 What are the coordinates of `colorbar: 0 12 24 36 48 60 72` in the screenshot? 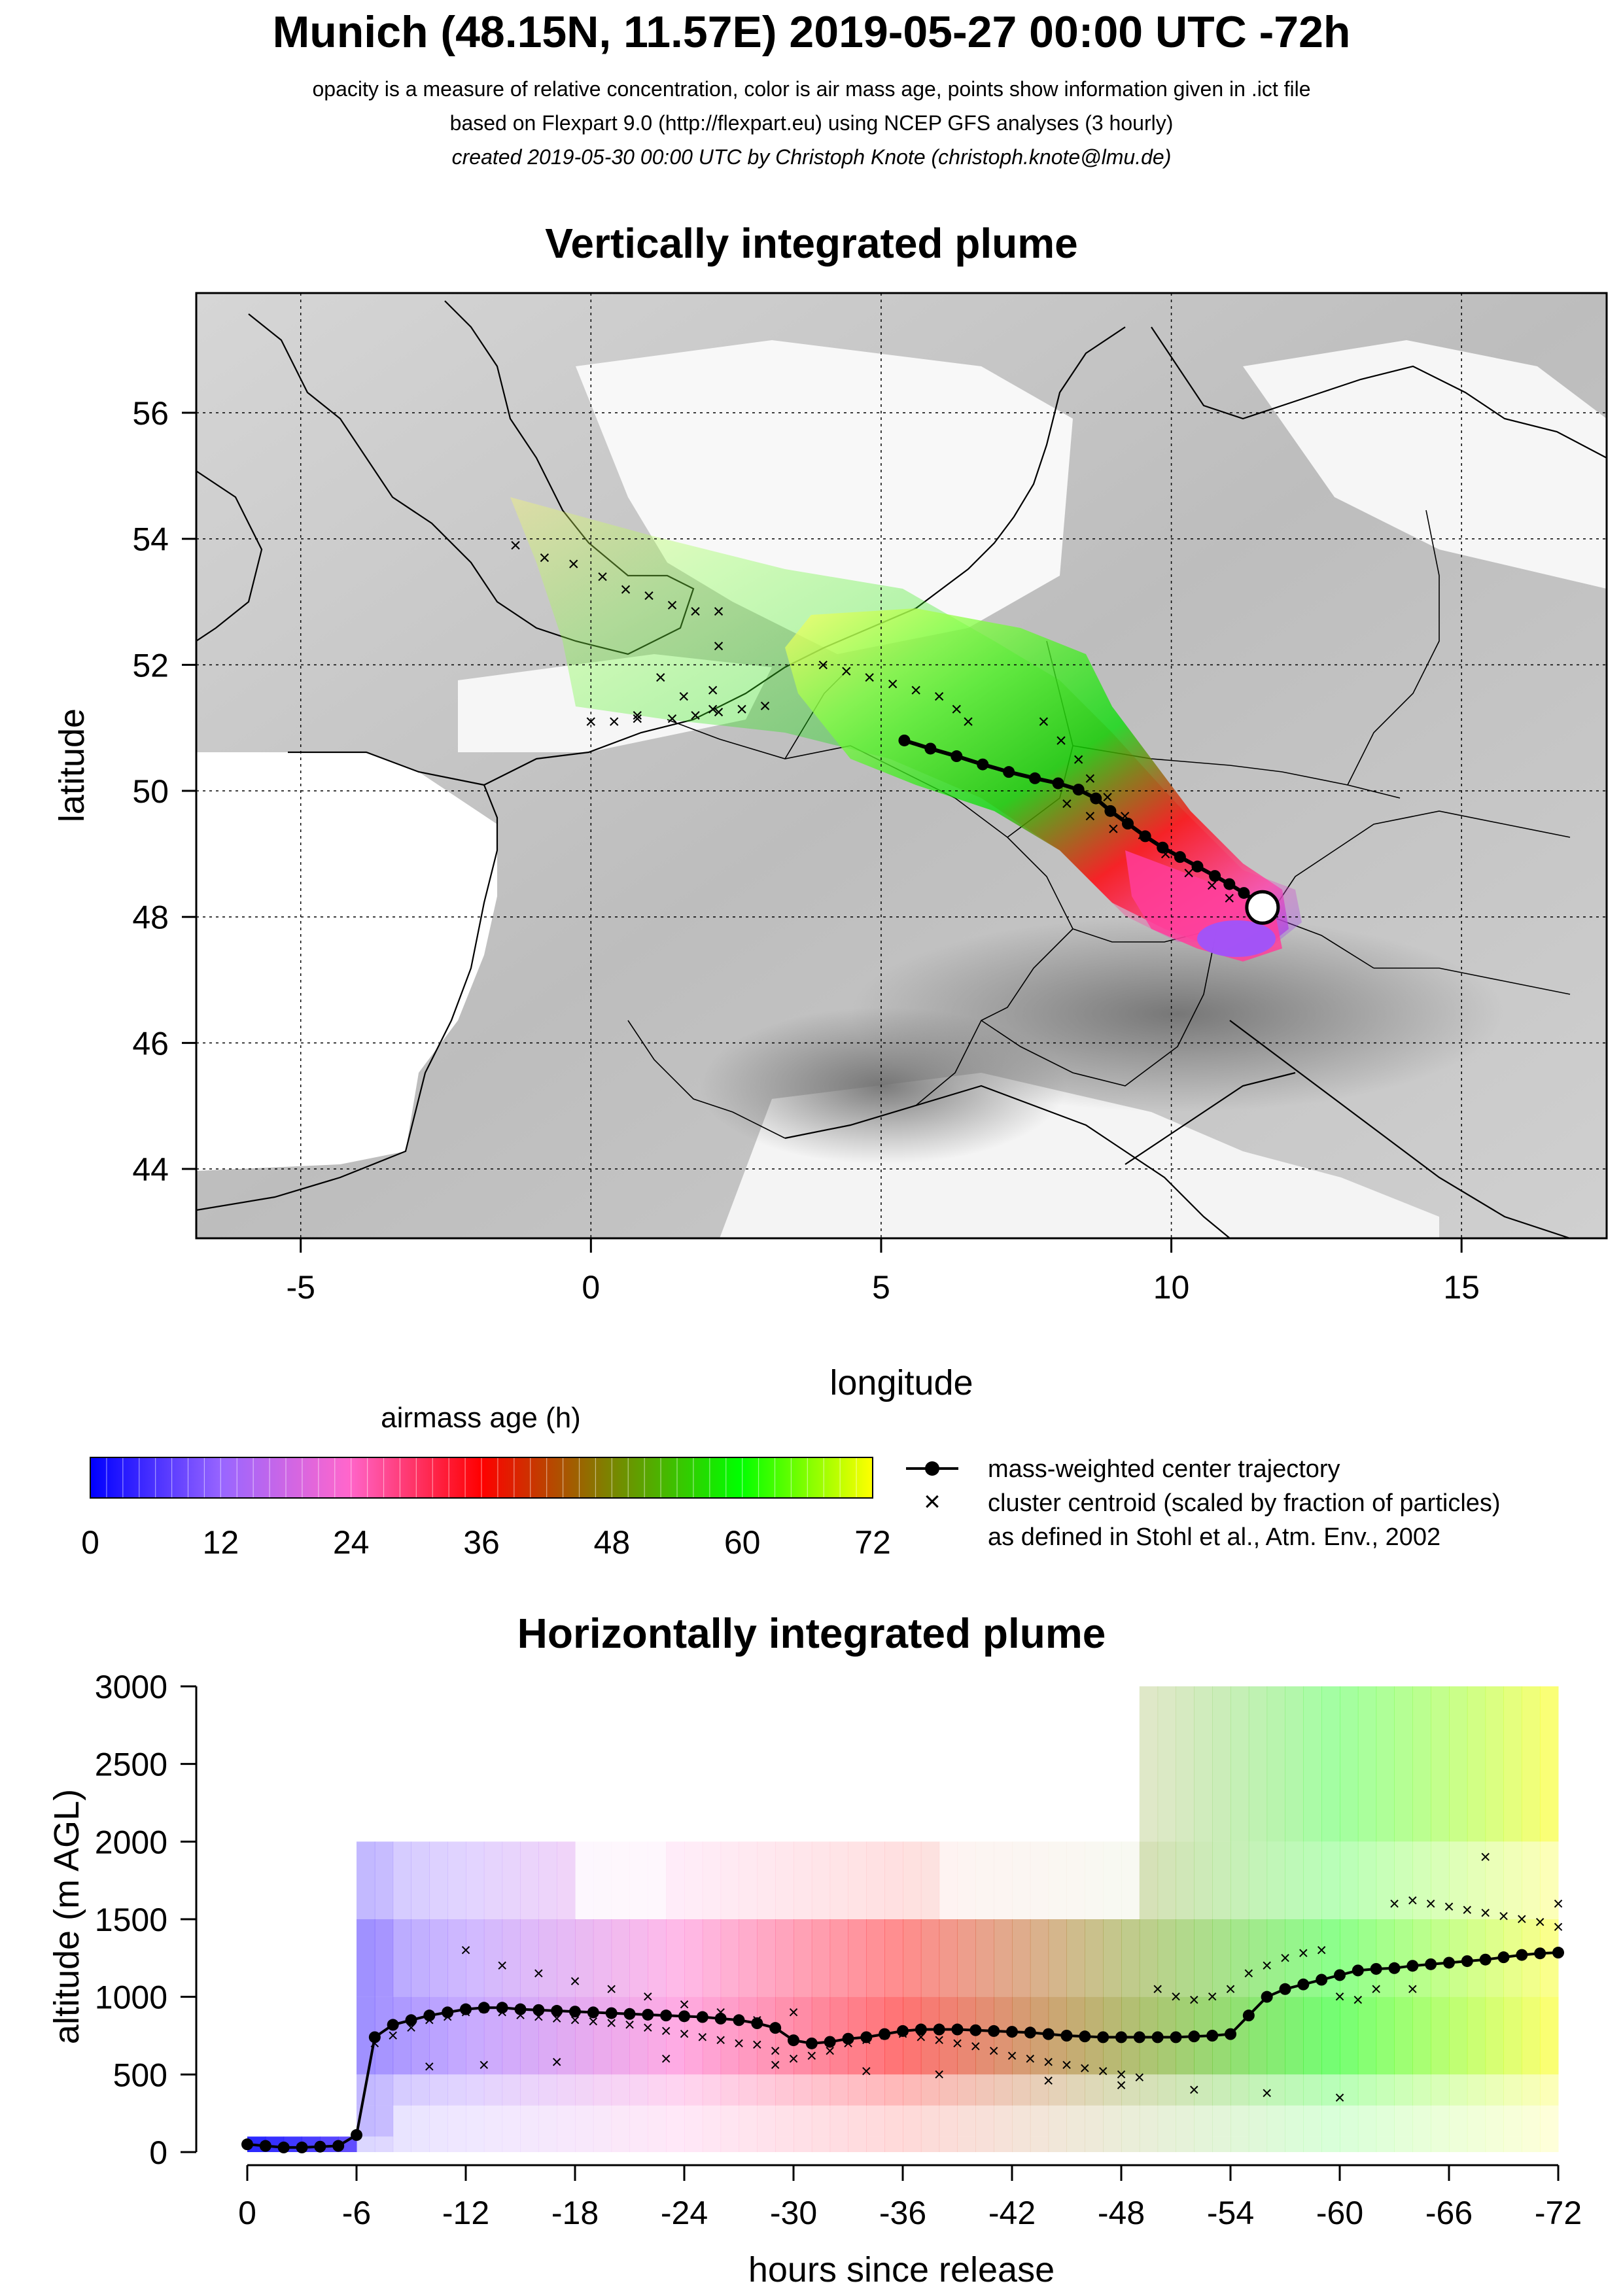 It's located at (486, 1509).